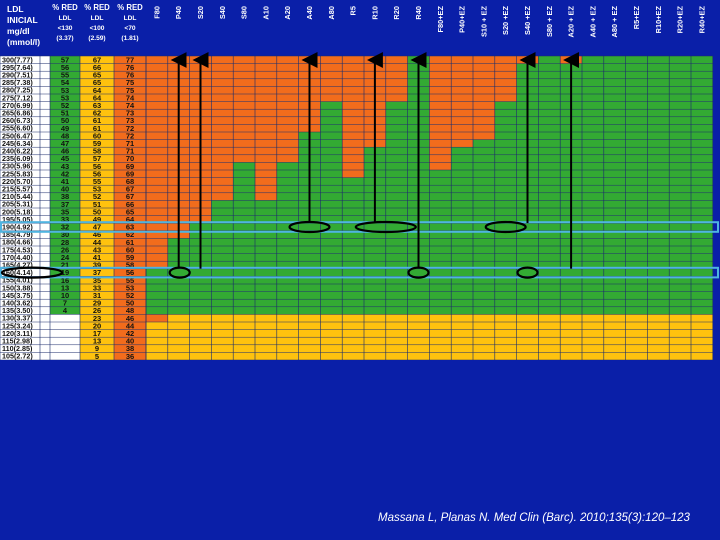 This screenshot has width=720, height=540. What do you see at coordinates (97, 219) in the screenshot?
I see `target-cell-value: 49` at bounding box center [97, 219].